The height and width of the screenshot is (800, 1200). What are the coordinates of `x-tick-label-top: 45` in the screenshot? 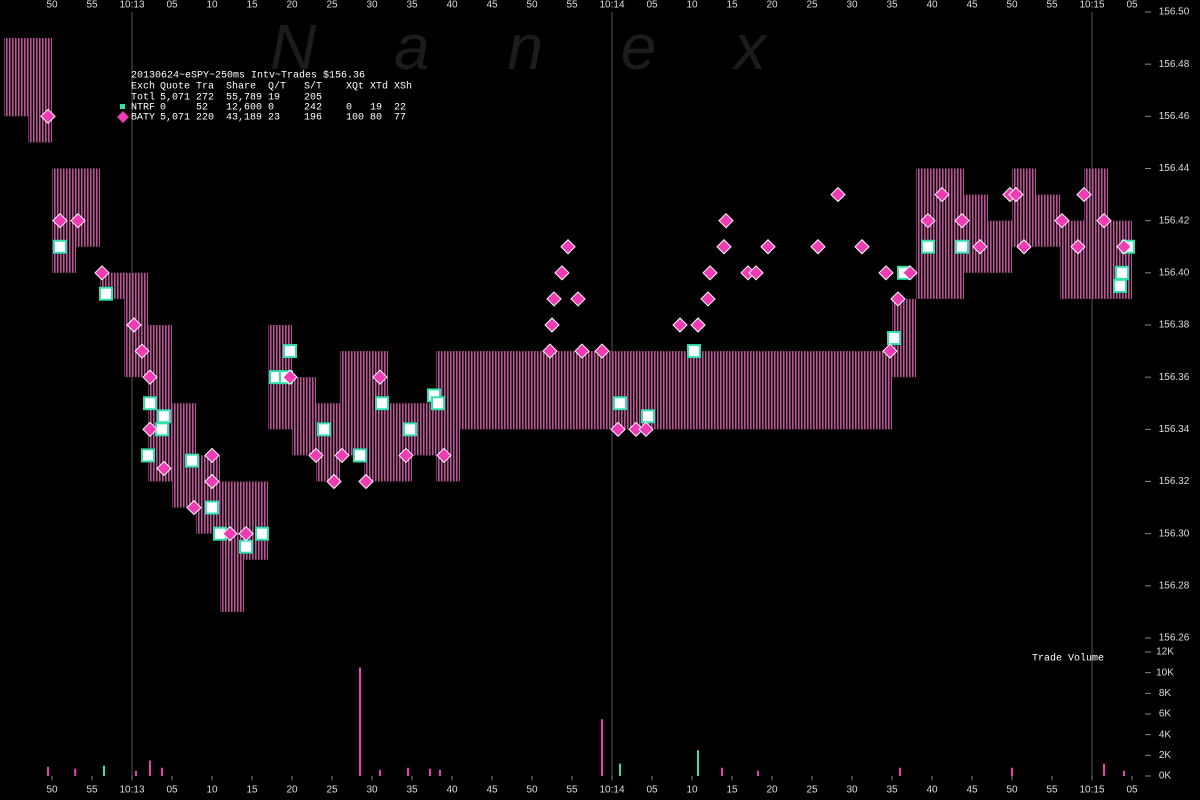 It's located at (492, 5).